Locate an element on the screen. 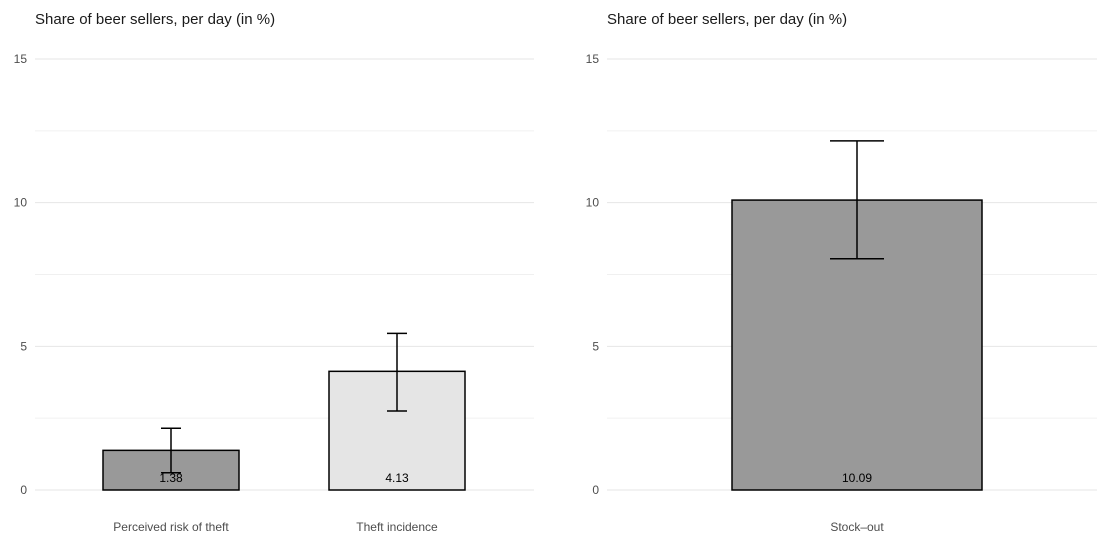 Image resolution: width=1097 pixels, height=540 pixels. data-label: 4.13 is located at coordinates (397, 478).